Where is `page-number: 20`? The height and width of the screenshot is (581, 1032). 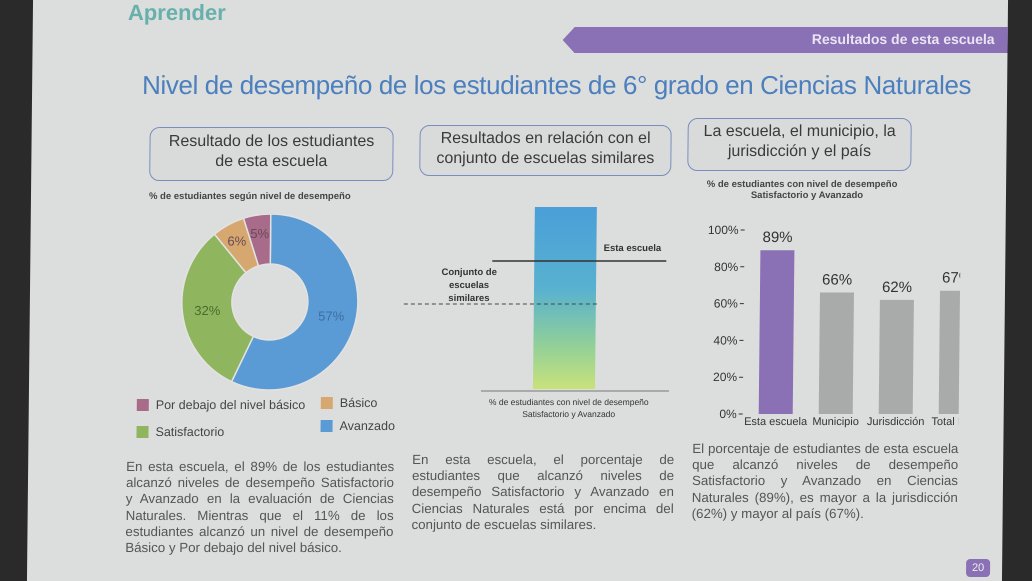
page-number: 20 is located at coordinates (978, 568).